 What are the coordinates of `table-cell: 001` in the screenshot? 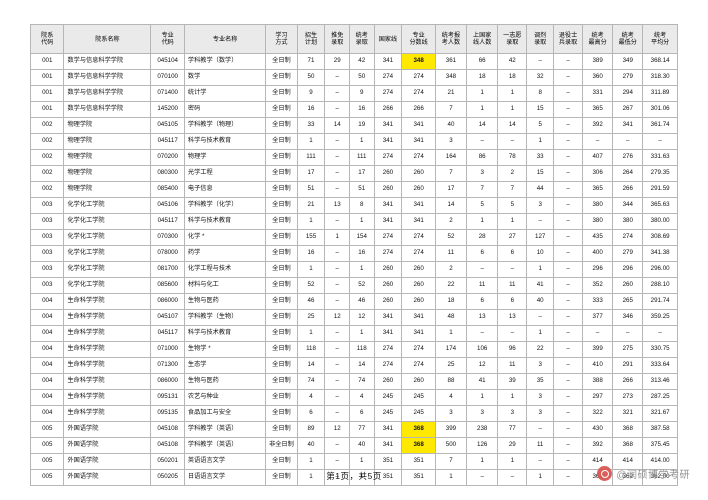 It's located at (47, 93).